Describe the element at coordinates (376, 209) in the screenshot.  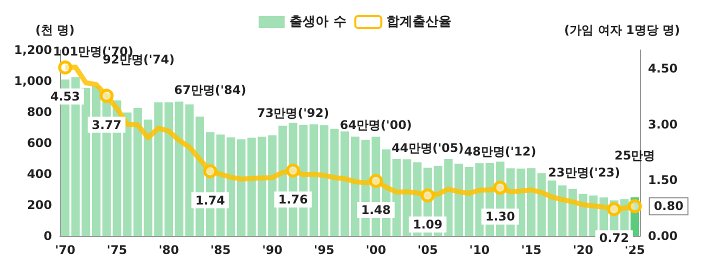
I see `data-label: 1.48` at that location.